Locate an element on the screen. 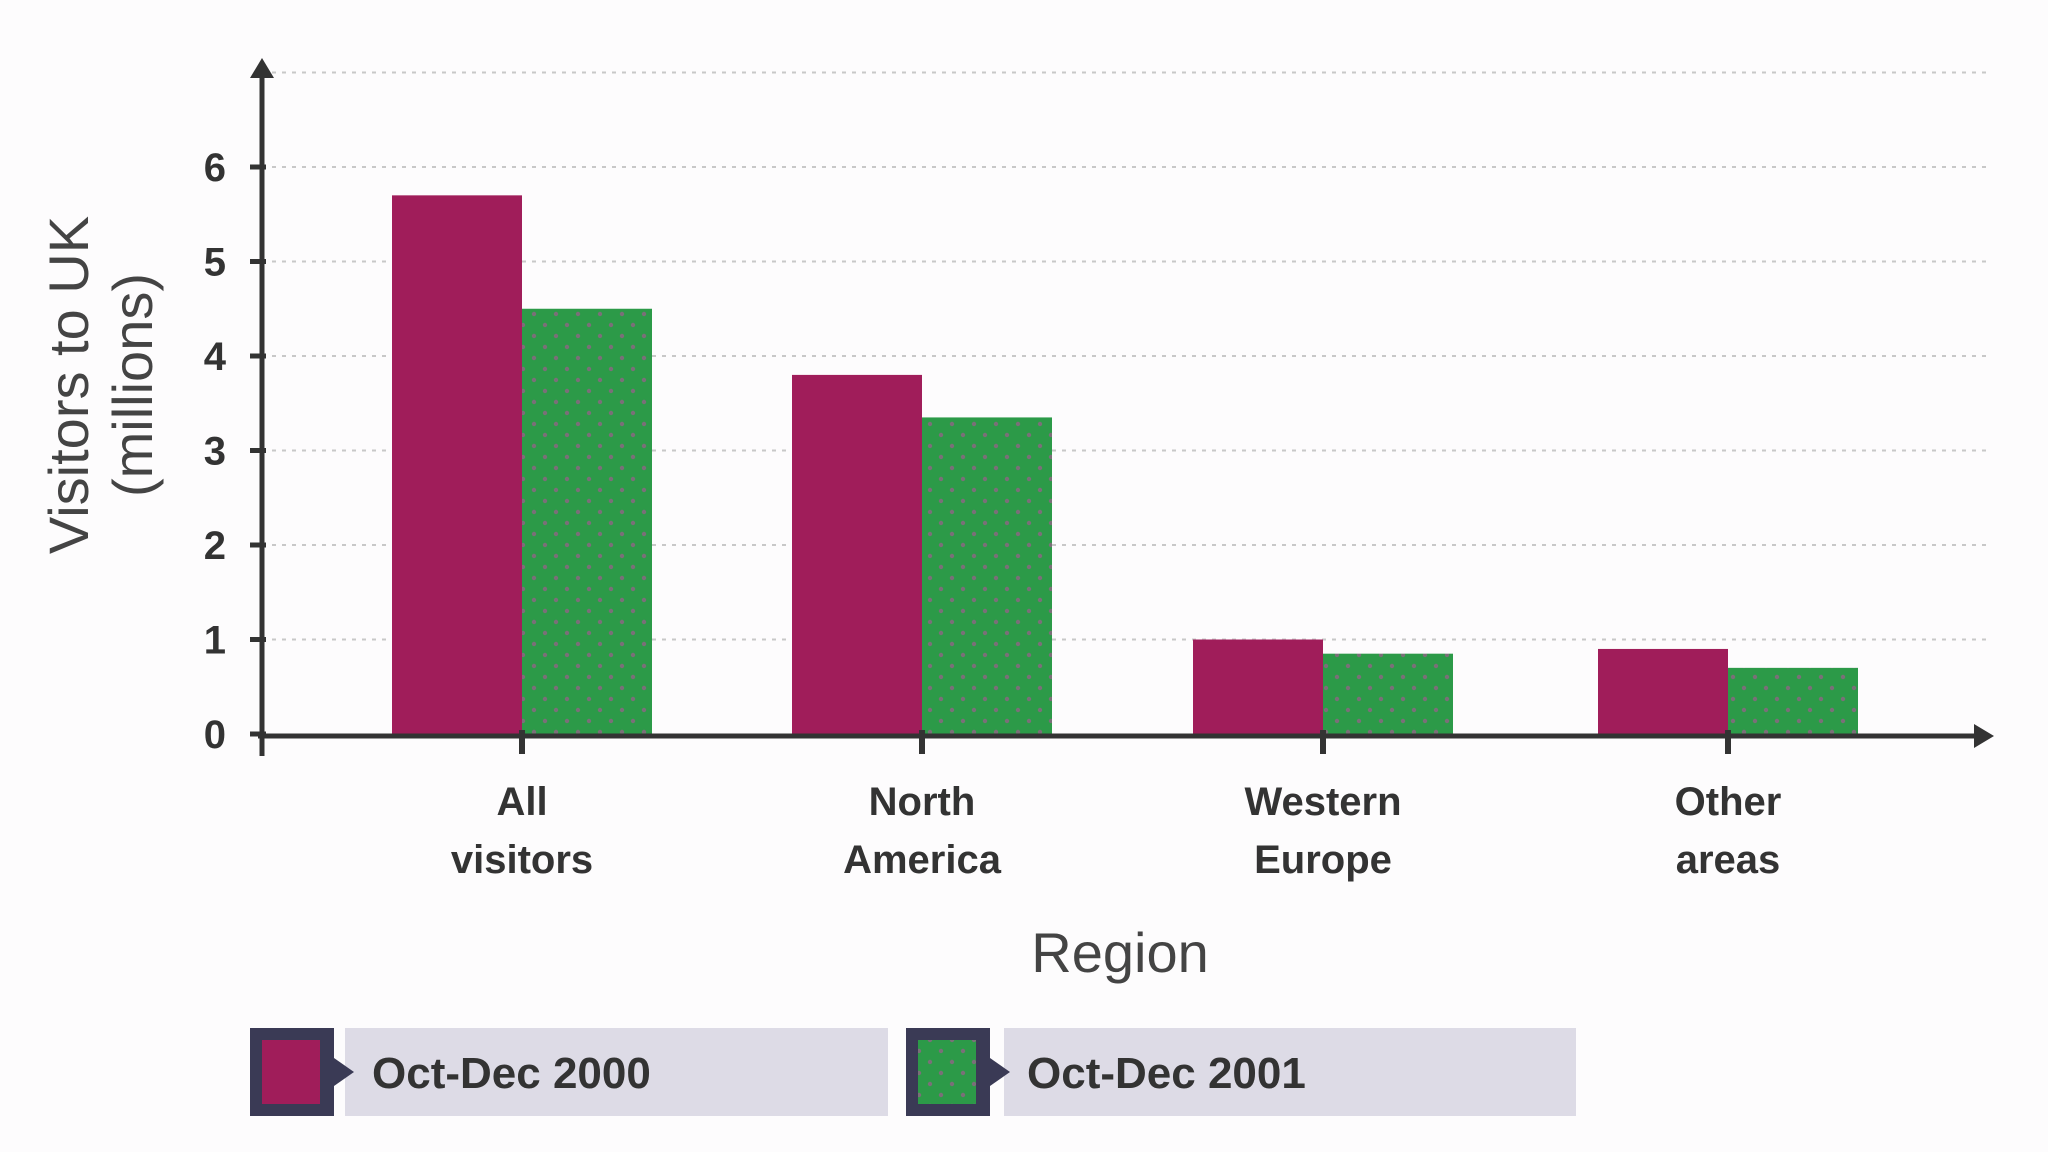  y-tick-label: 3 is located at coordinates (215, 452).